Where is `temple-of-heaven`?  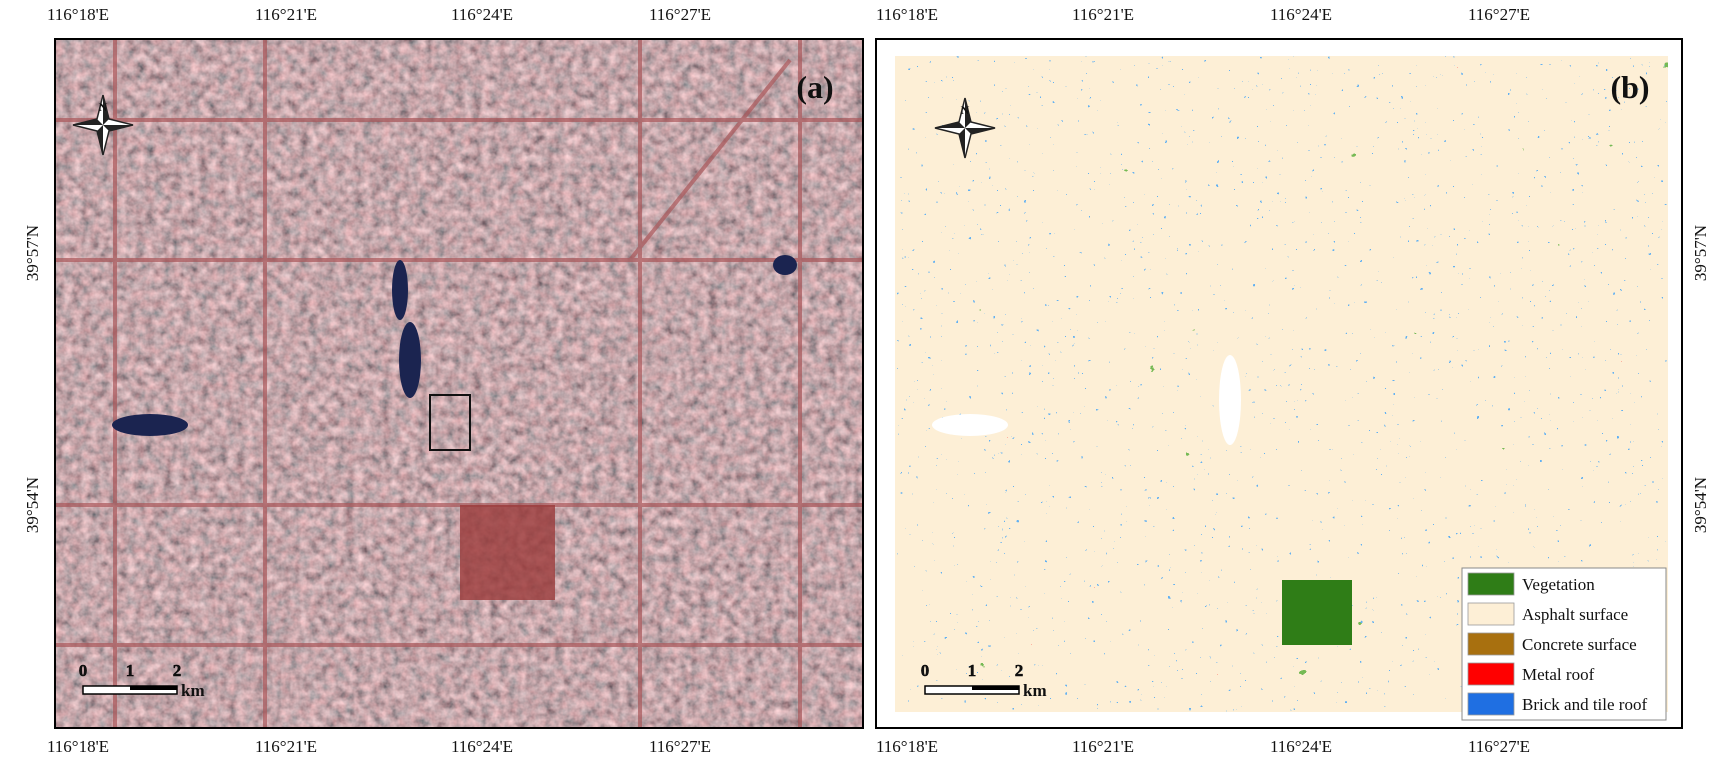
temple-of-heaven is located at coordinates (507, 552).